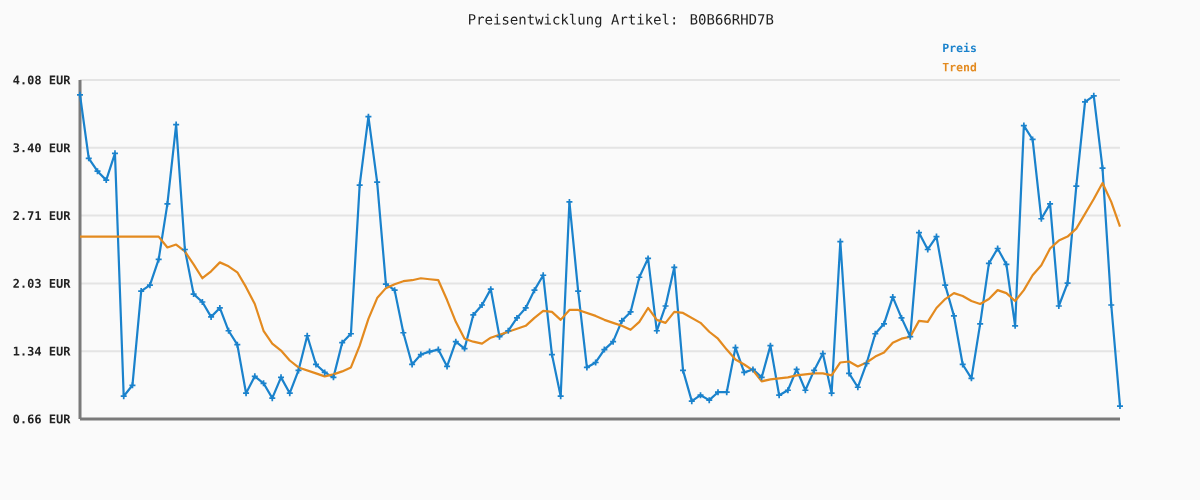  Describe the element at coordinates (621, 20) in the screenshot. I see `chart-title: Preisentwicklung Artikel: B0B66RHD7B` at that location.